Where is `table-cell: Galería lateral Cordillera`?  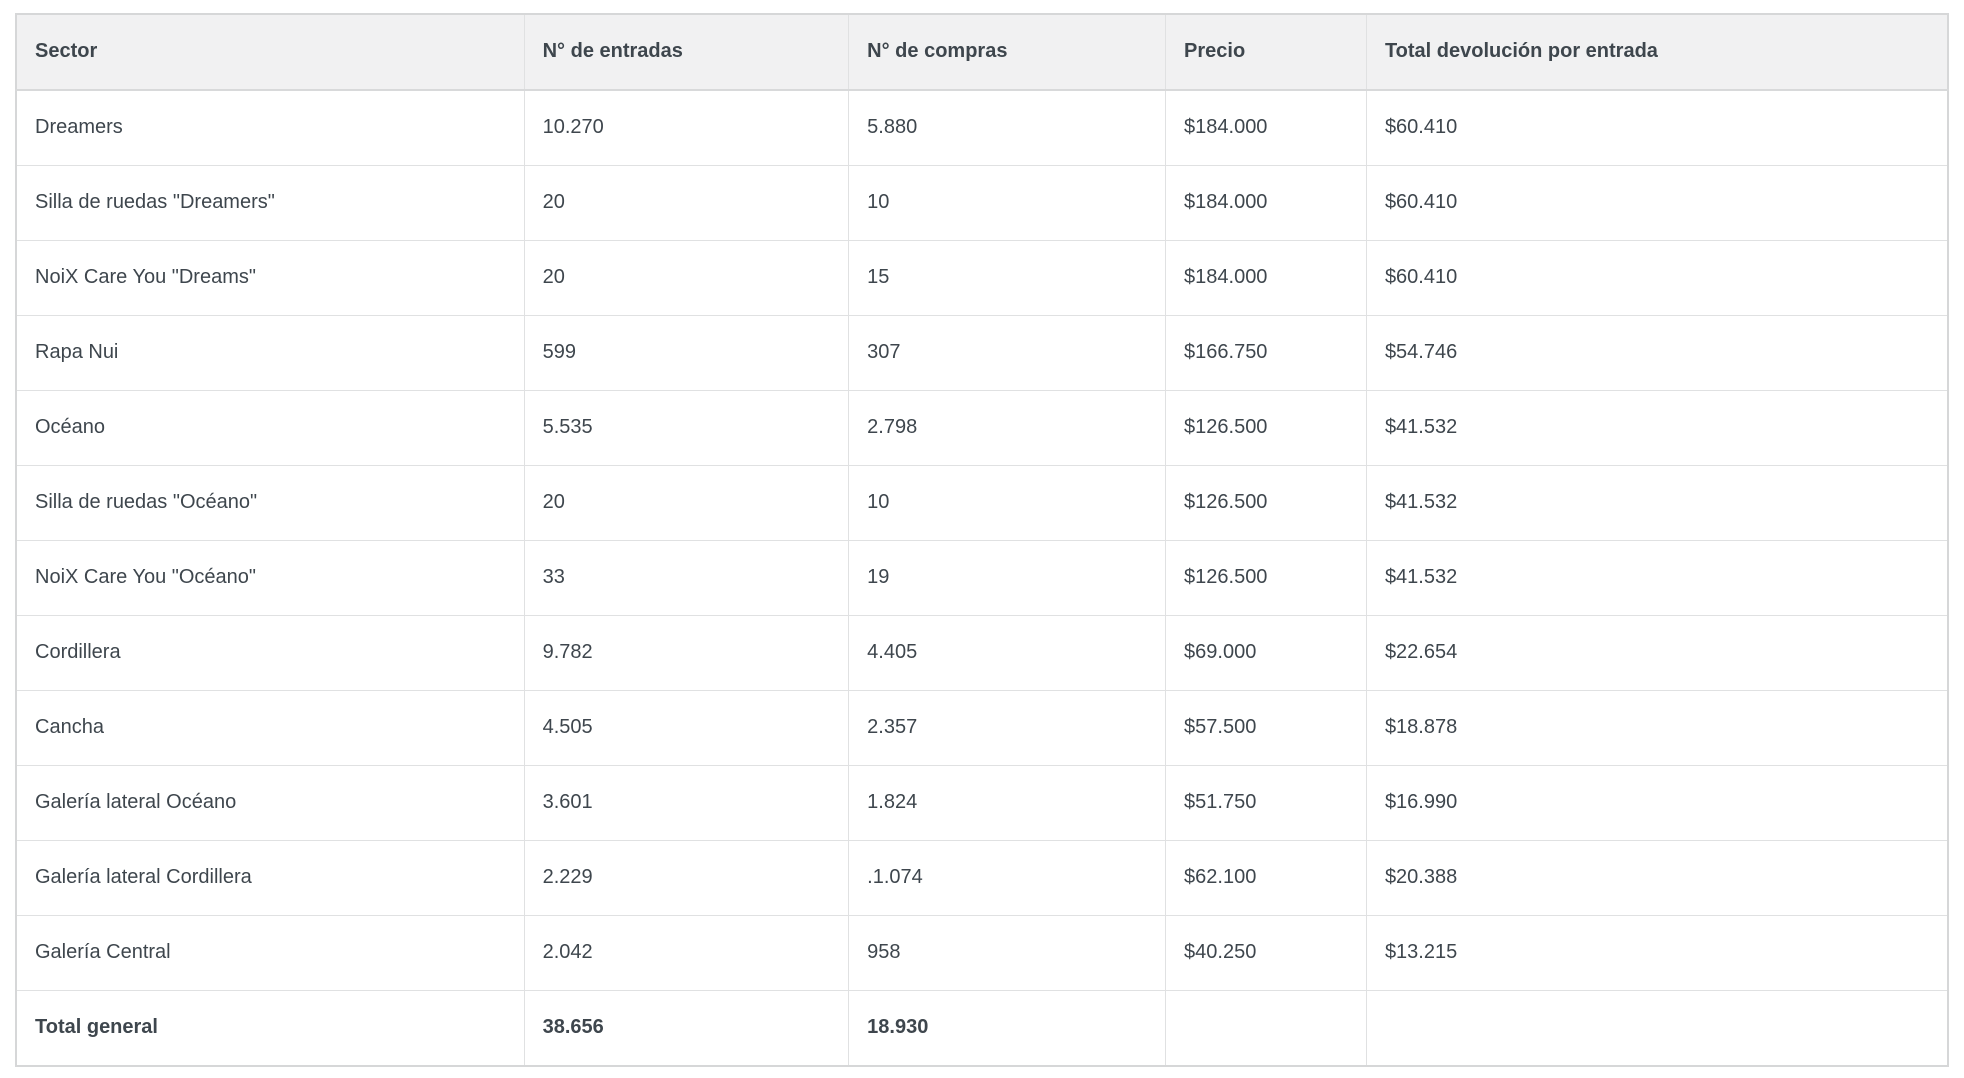
table-cell: Galería lateral Cordillera is located at coordinates (270, 878).